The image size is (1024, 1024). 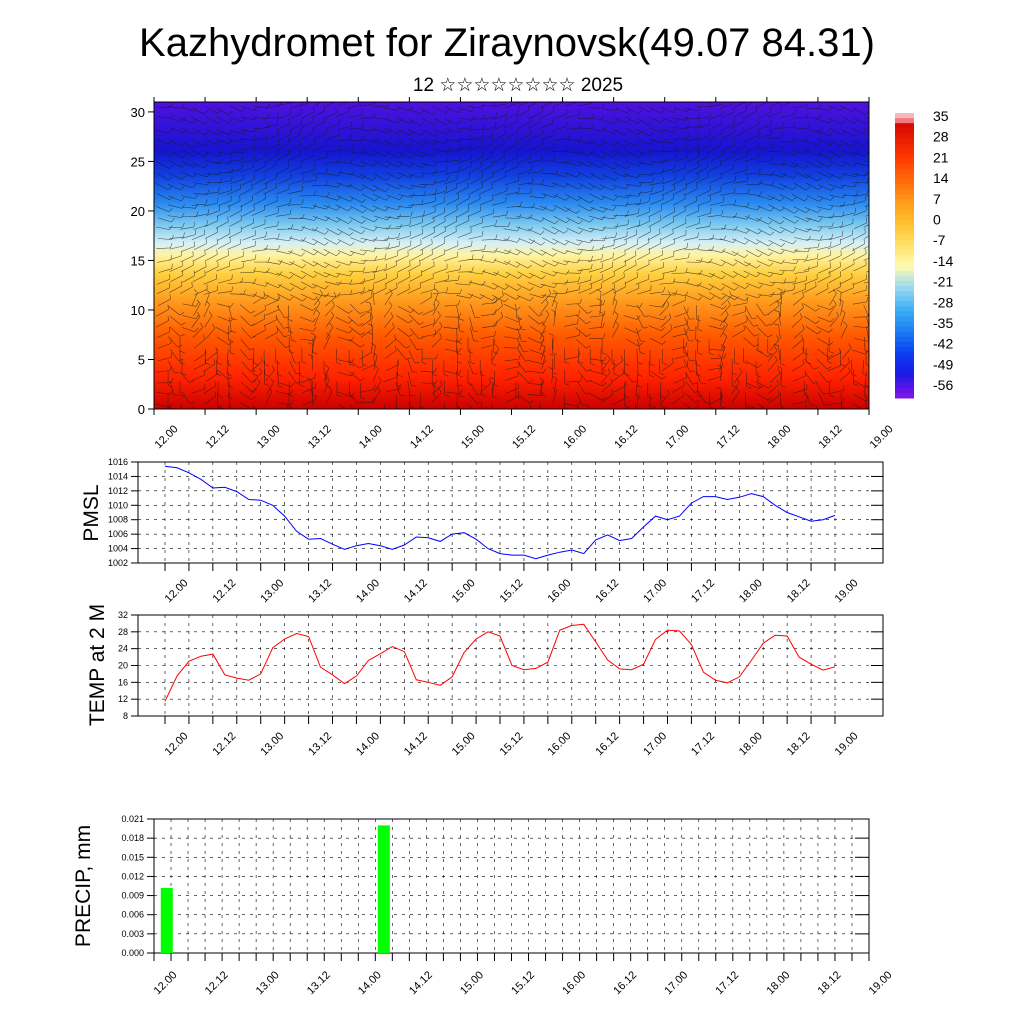 I want to click on chart-subtitle: 12 ☆☆☆☆☆☆☆☆ 2025, so click(x=518, y=85).